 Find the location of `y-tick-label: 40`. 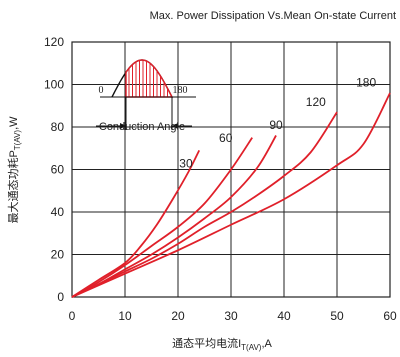

y-tick-label: 40 is located at coordinates (58, 212).